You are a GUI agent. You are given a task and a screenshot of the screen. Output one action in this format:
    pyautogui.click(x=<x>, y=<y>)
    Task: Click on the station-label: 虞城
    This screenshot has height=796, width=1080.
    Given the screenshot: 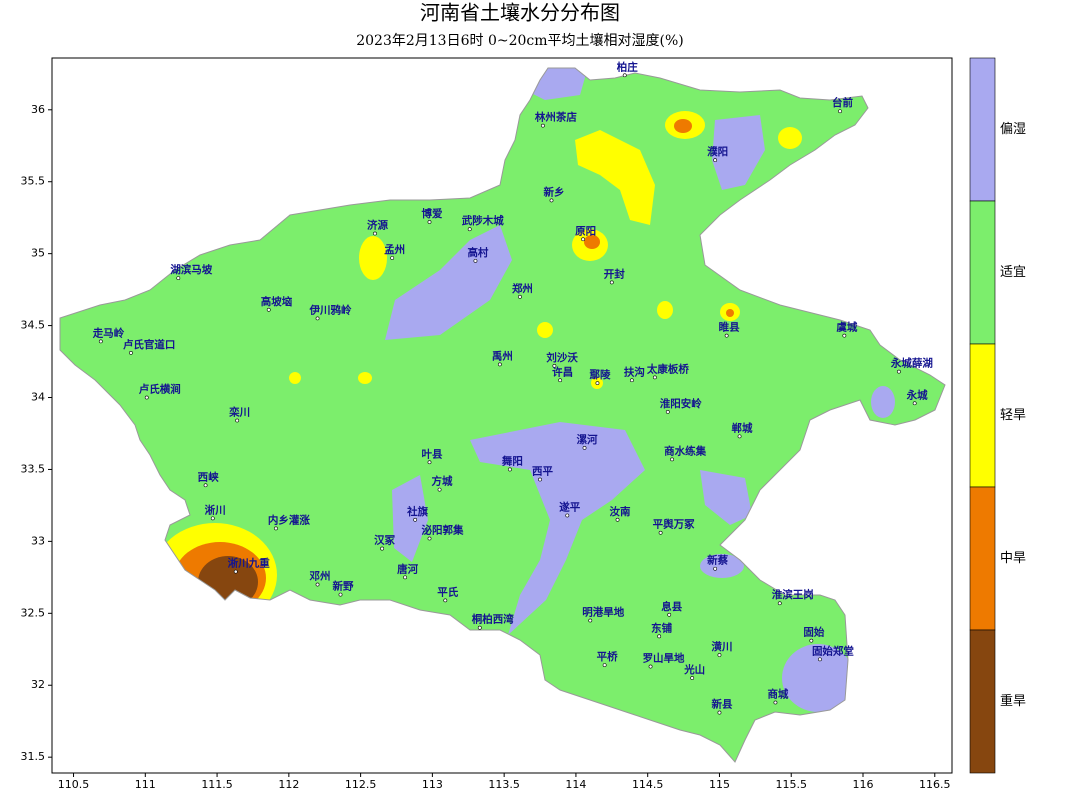 What is the action you would take?
    pyautogui.click(x=846, y=327)
    